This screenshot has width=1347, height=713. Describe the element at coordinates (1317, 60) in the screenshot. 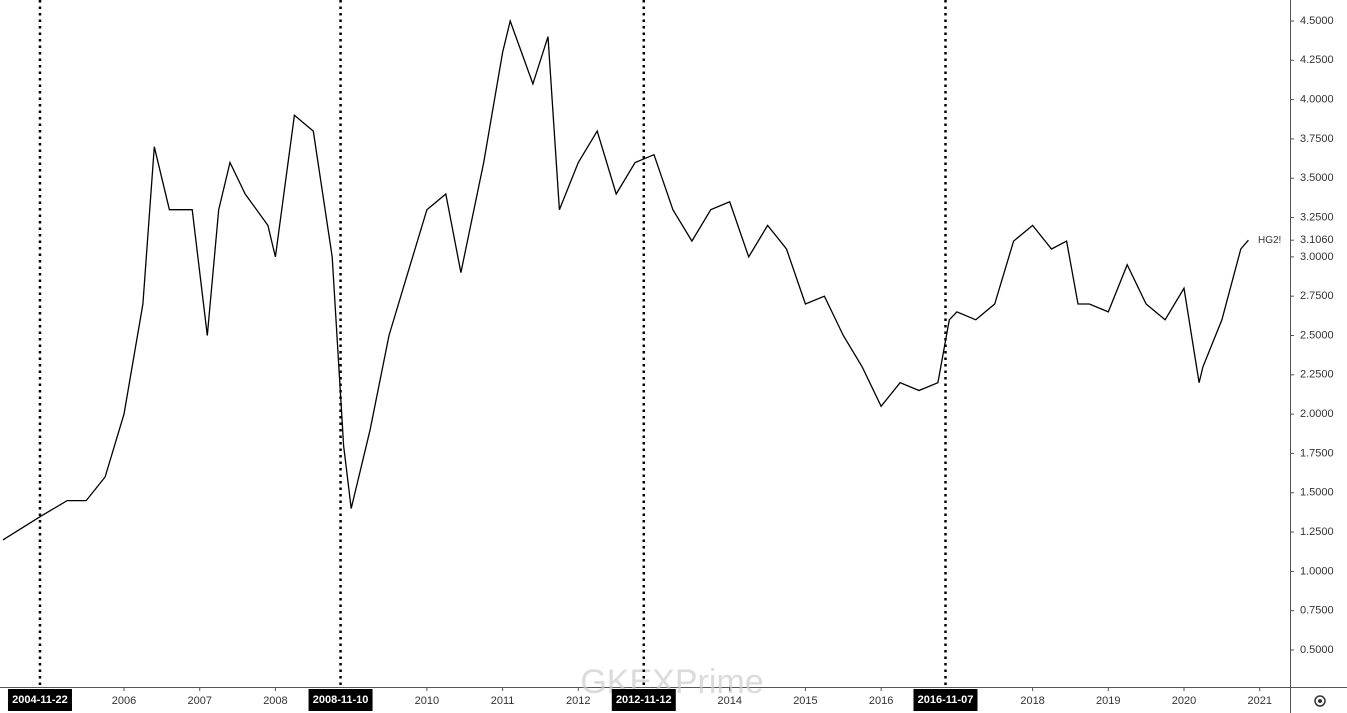

I see `y-tick-label: 4.2500` at that location.